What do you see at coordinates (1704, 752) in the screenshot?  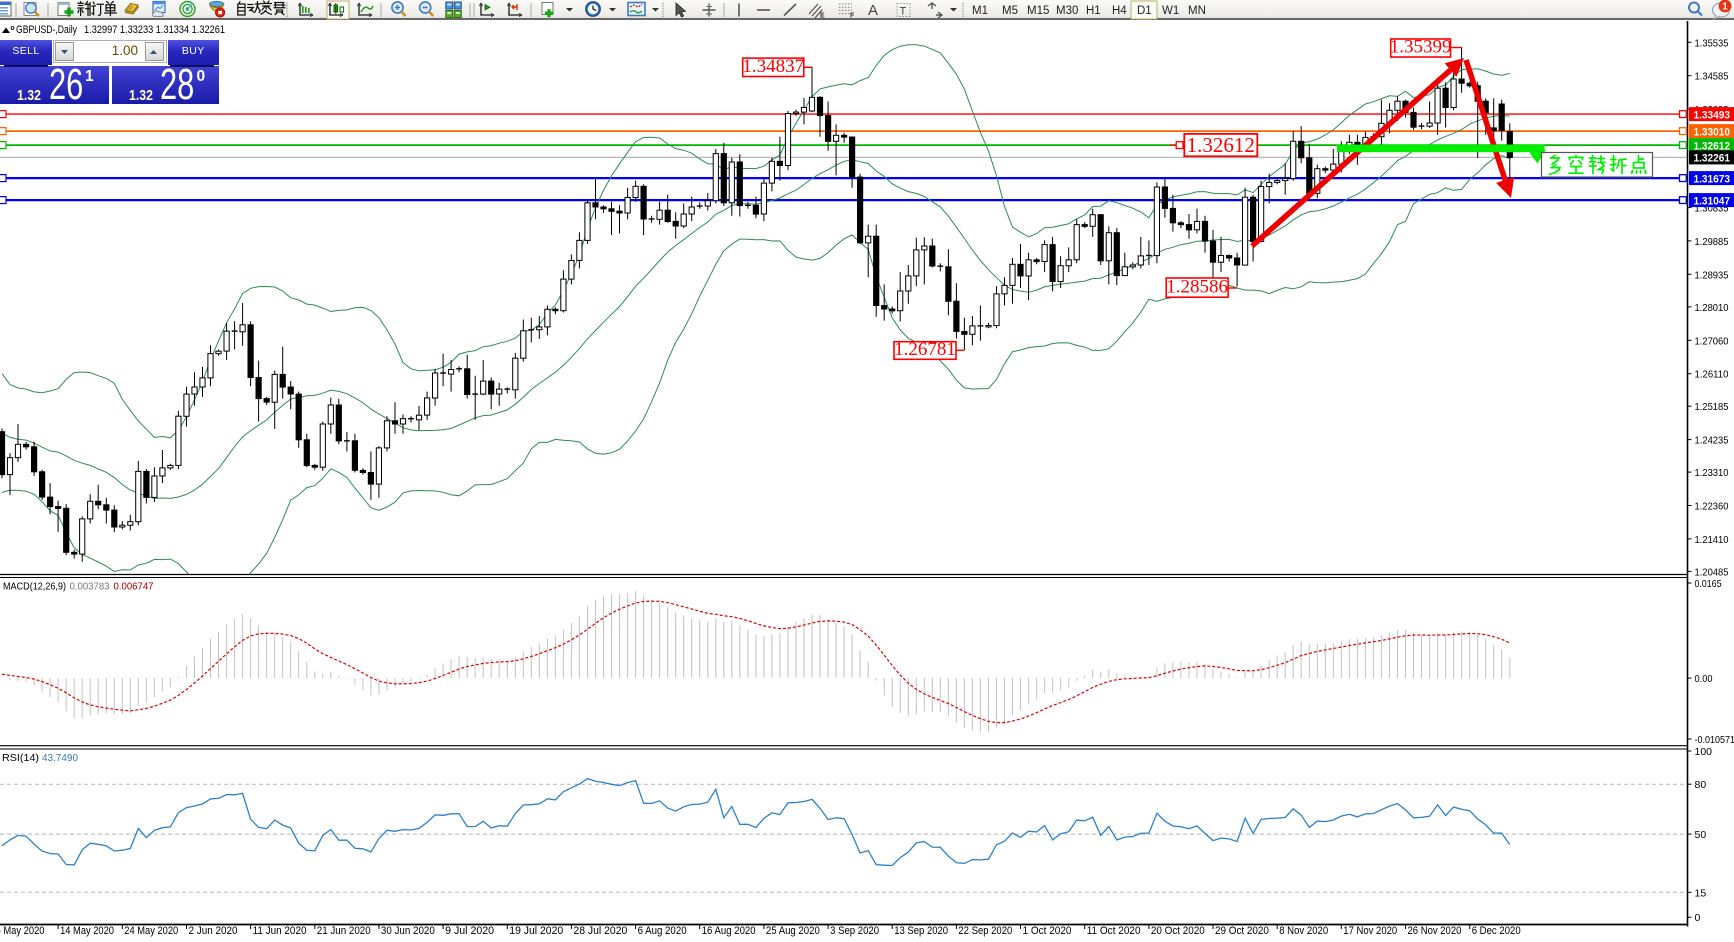 I see `svg-text: 100` at bounding box center [1704, 752].